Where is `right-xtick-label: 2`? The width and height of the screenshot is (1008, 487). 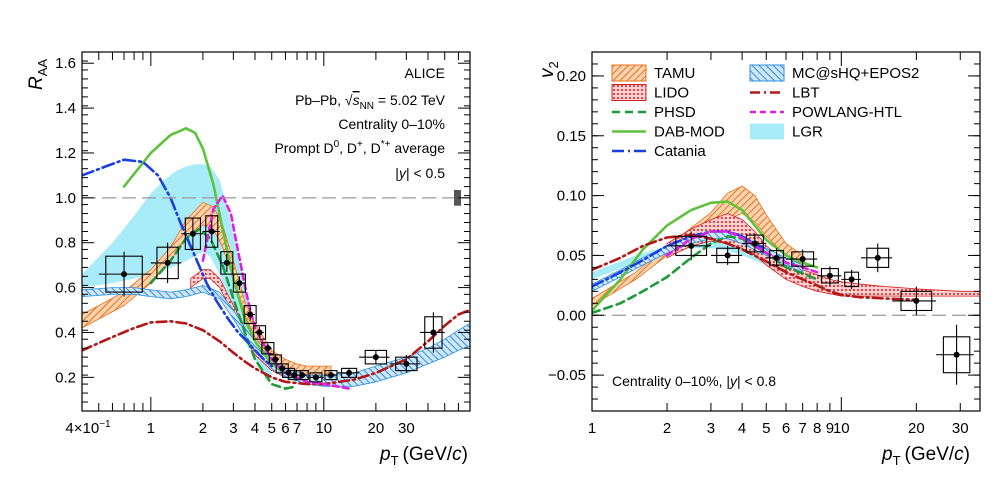 right-xtick-label: 2 is located at coordinates (667, 428).